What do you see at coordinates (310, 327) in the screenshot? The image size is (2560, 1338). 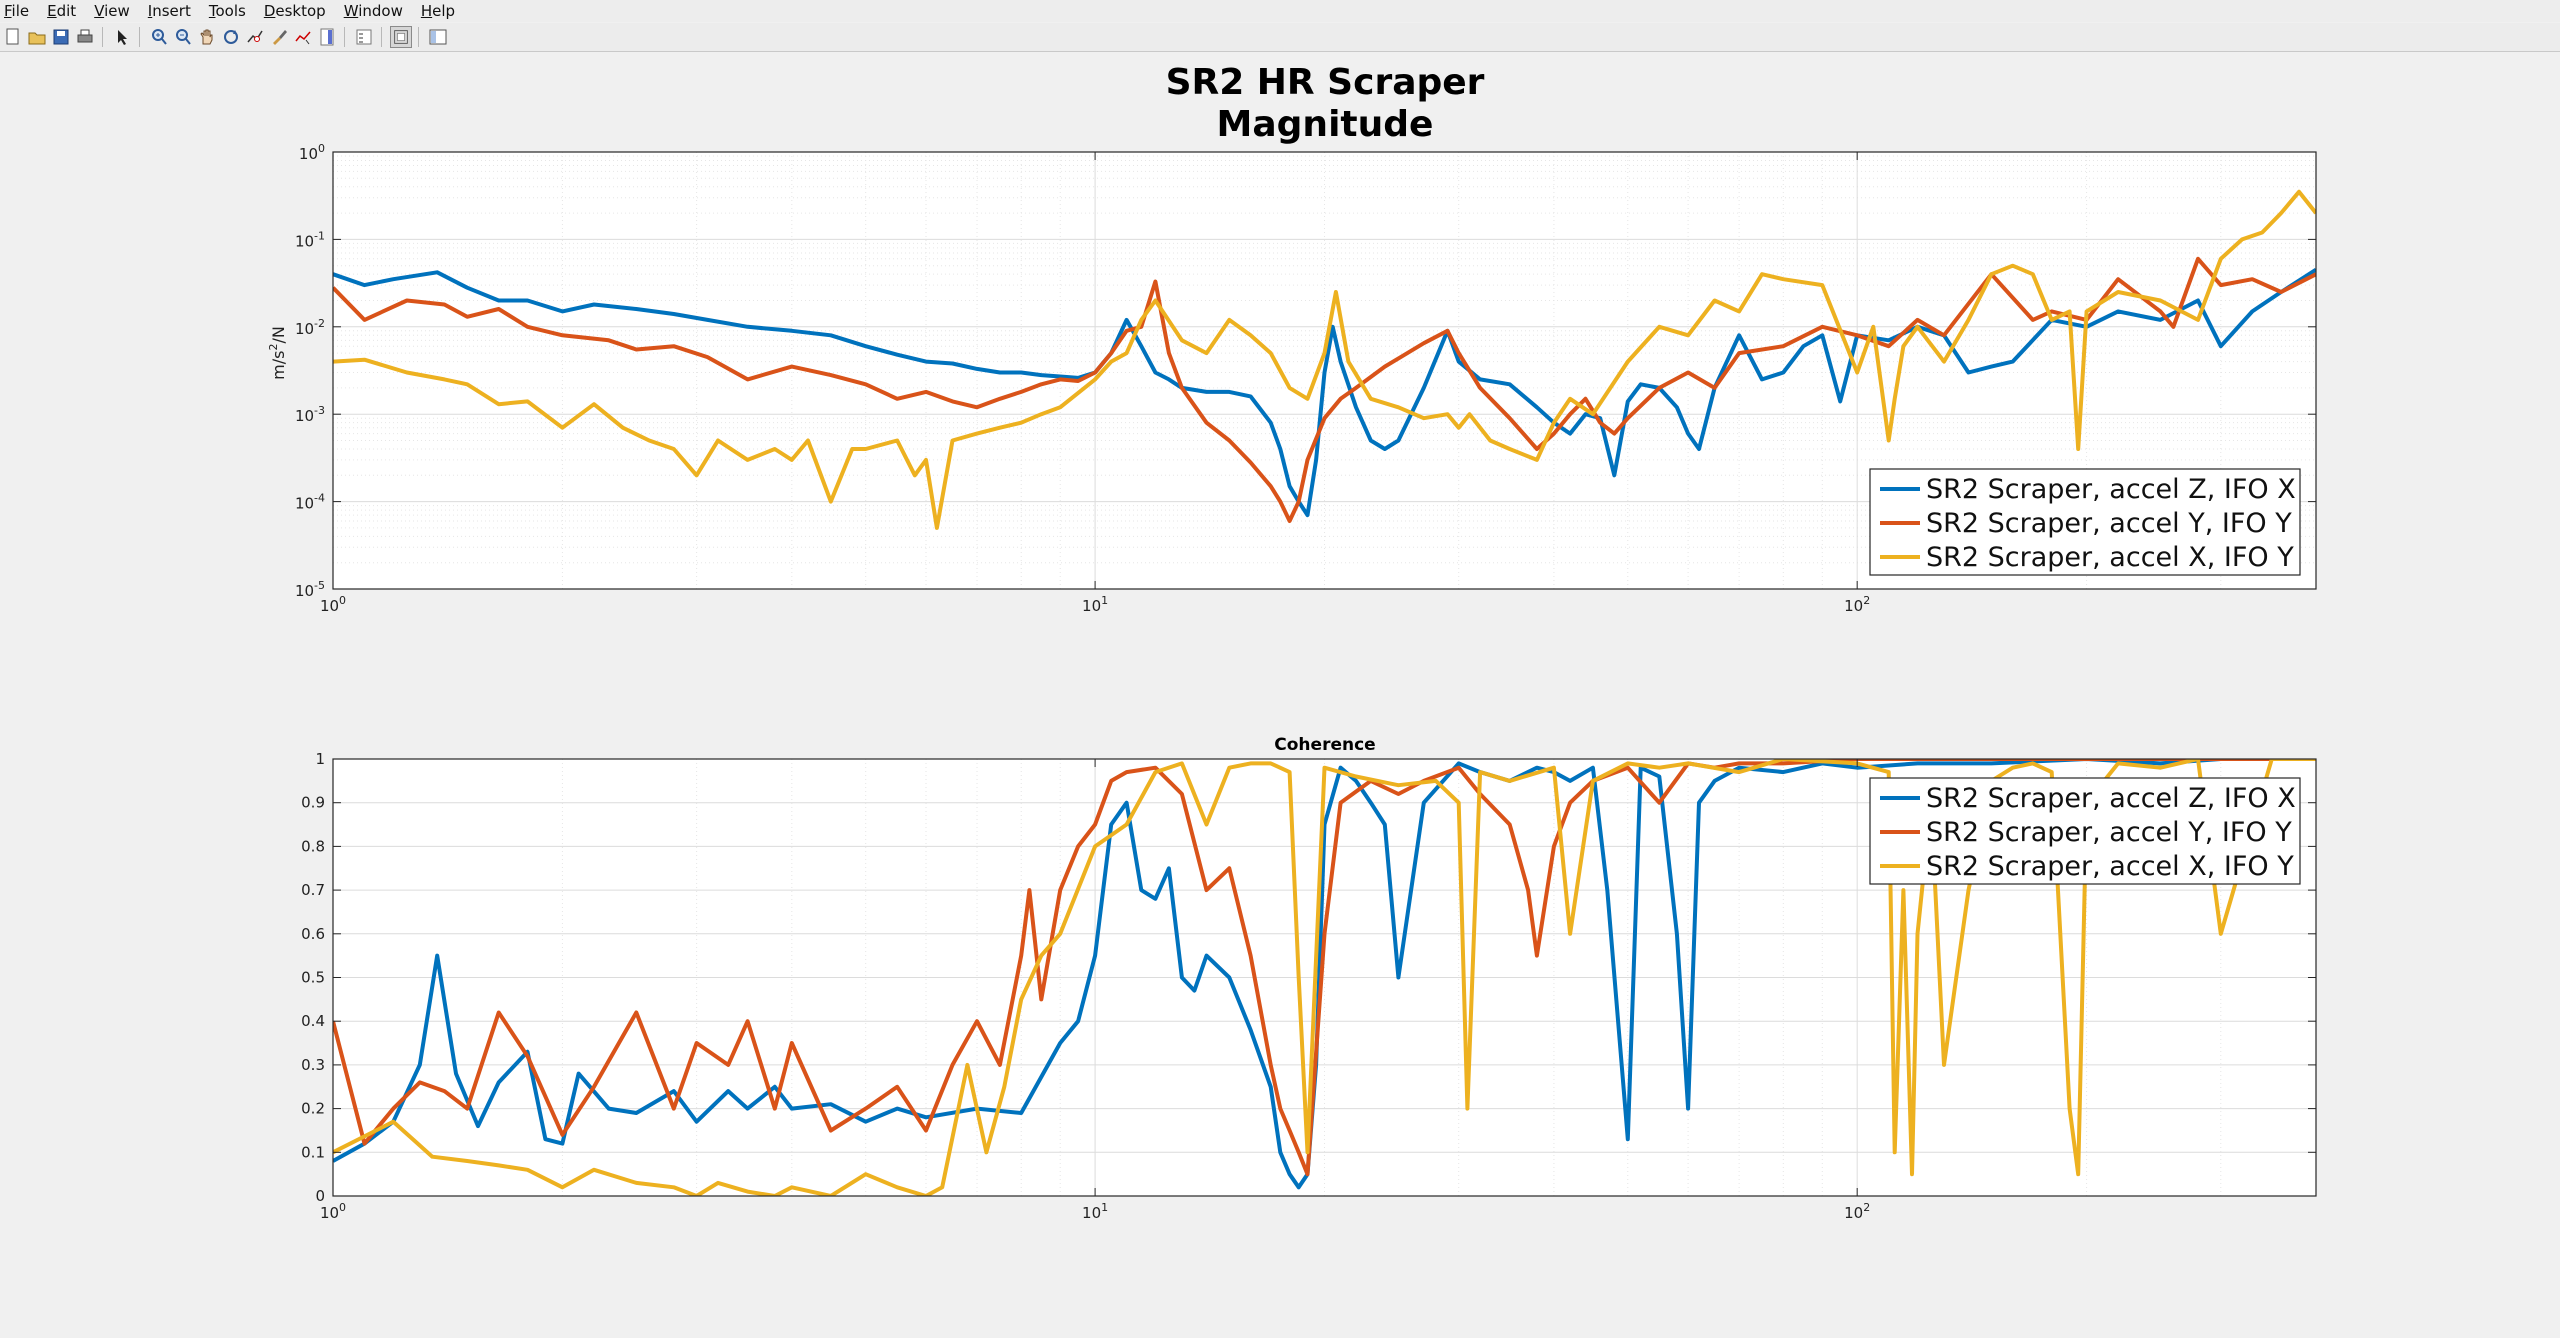 I see `y-tick-label: 10⁻²` at bounding box center [310, 327].